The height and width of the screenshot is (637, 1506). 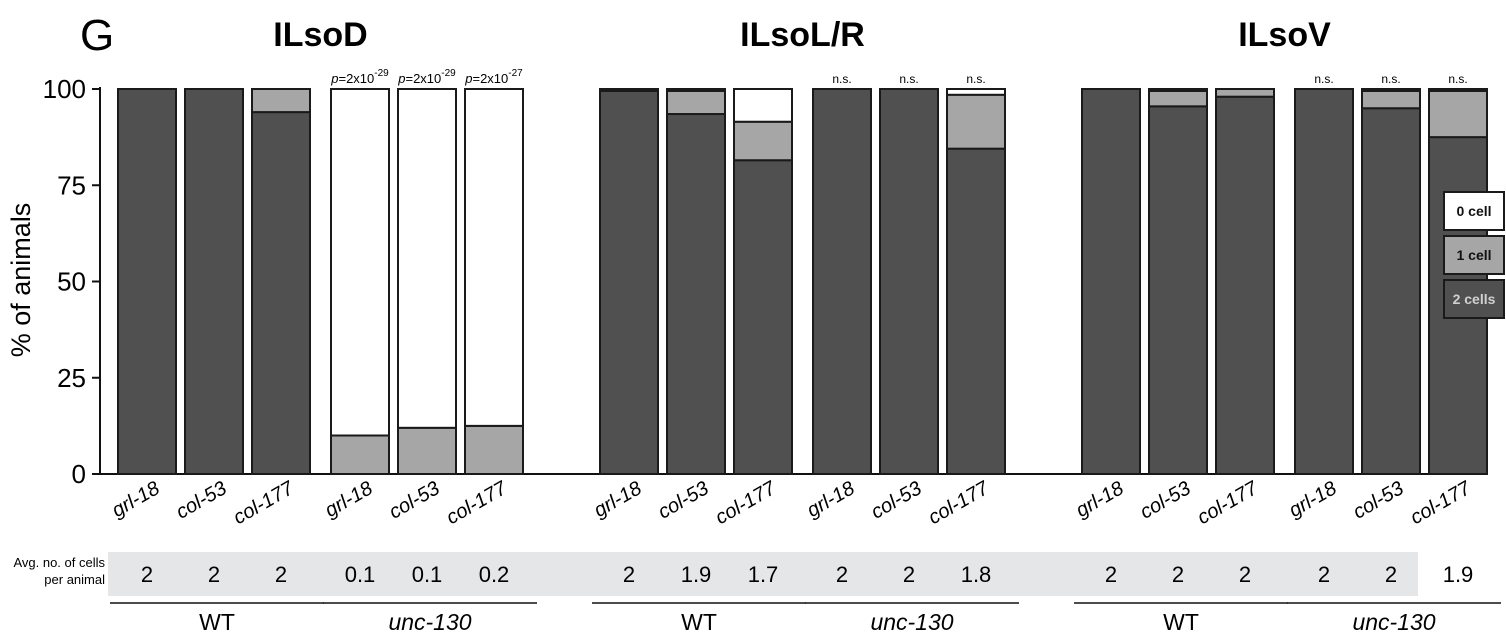 What do you see at coordinates (763, 574) in the screenshot?
I see `avg-value: 1.7` at bounding box center [763, 574].